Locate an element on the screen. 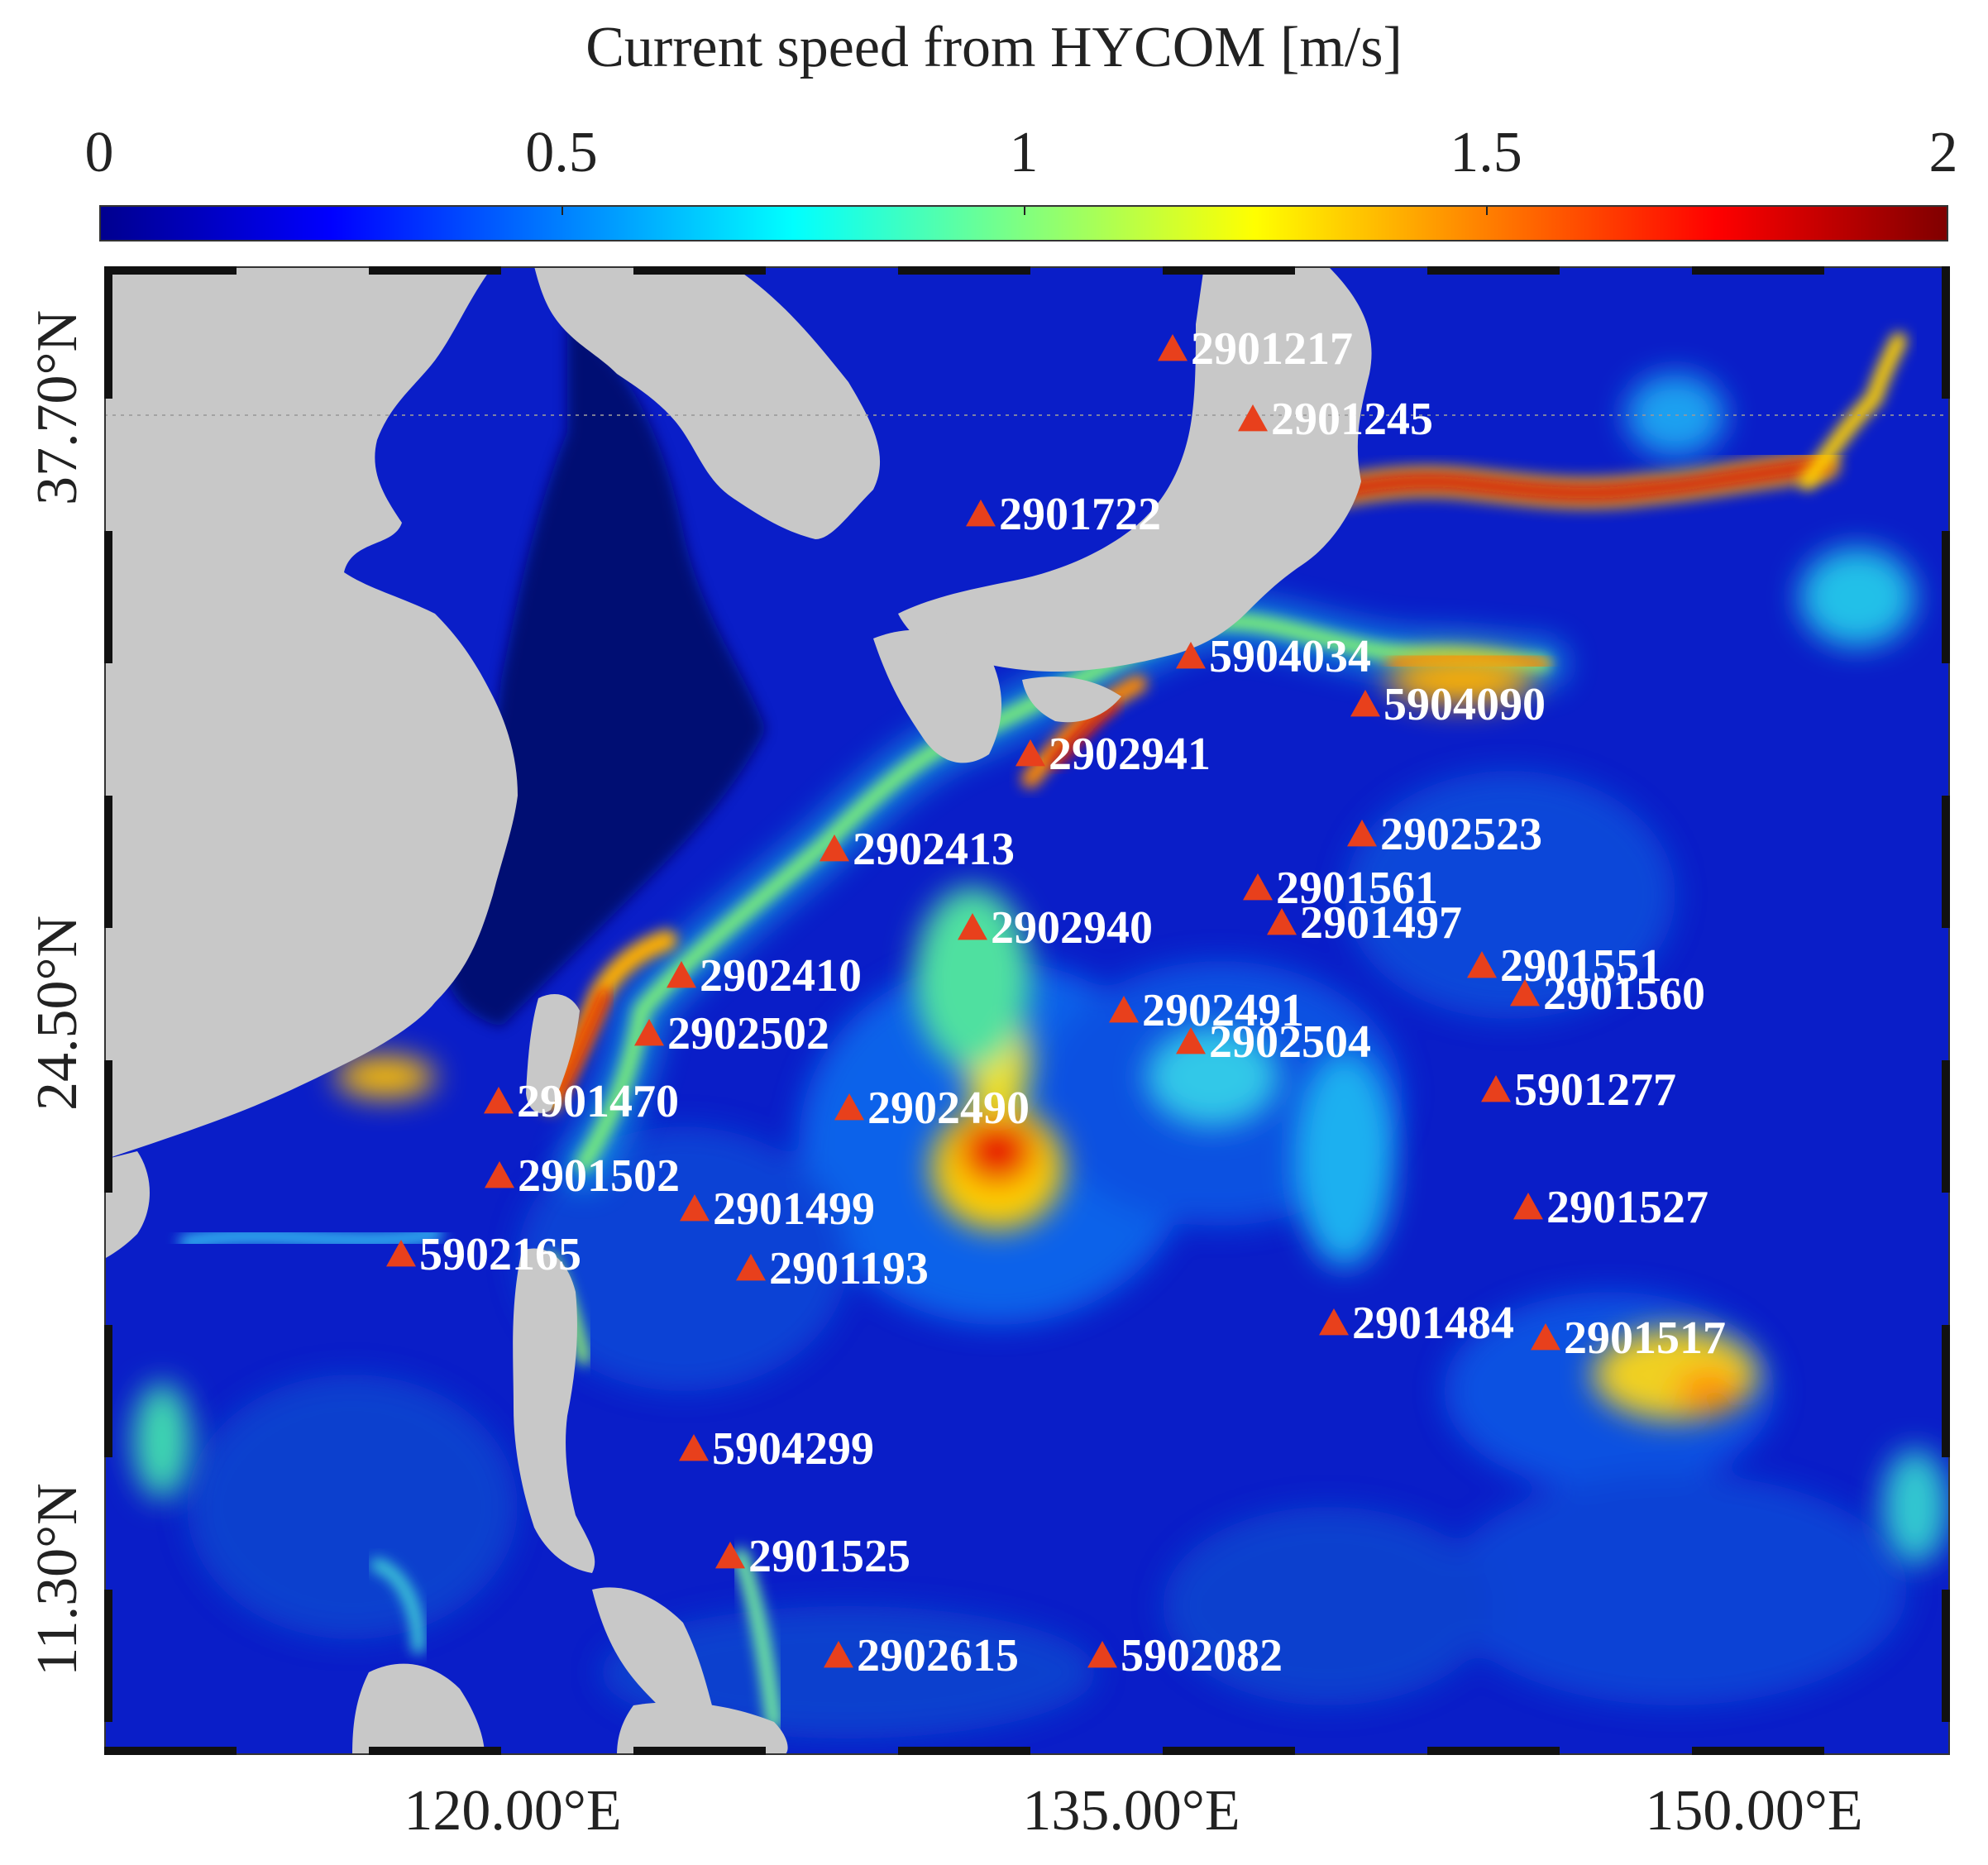  float-2901193: 2901193 is located at coordinates (833, 1268).